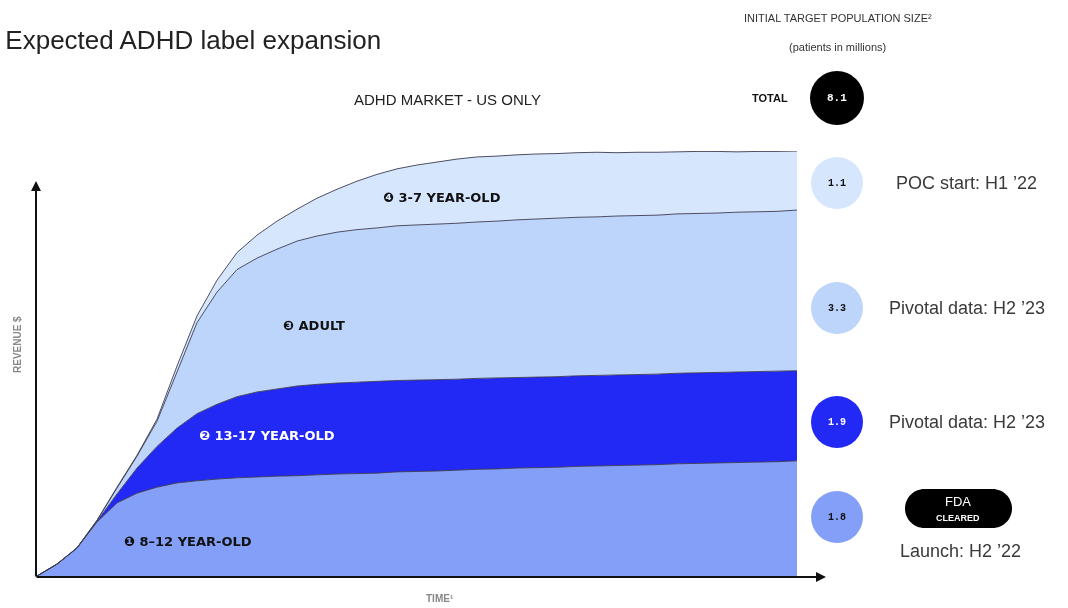 The height and width of the screenshot is (608, 1068). Describe the element at coordinates (967, 183) in the screenshot. I see `text: POC start: H1 ’22` at that location.